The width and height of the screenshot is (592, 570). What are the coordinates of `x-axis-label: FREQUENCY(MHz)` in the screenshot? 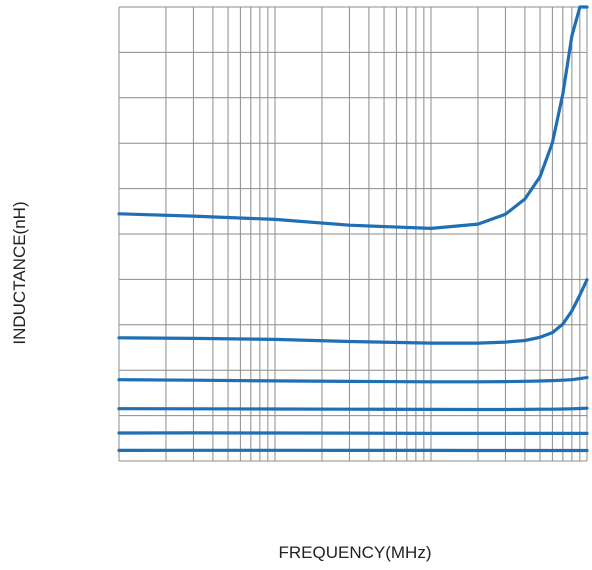 It's located at (355, 552).